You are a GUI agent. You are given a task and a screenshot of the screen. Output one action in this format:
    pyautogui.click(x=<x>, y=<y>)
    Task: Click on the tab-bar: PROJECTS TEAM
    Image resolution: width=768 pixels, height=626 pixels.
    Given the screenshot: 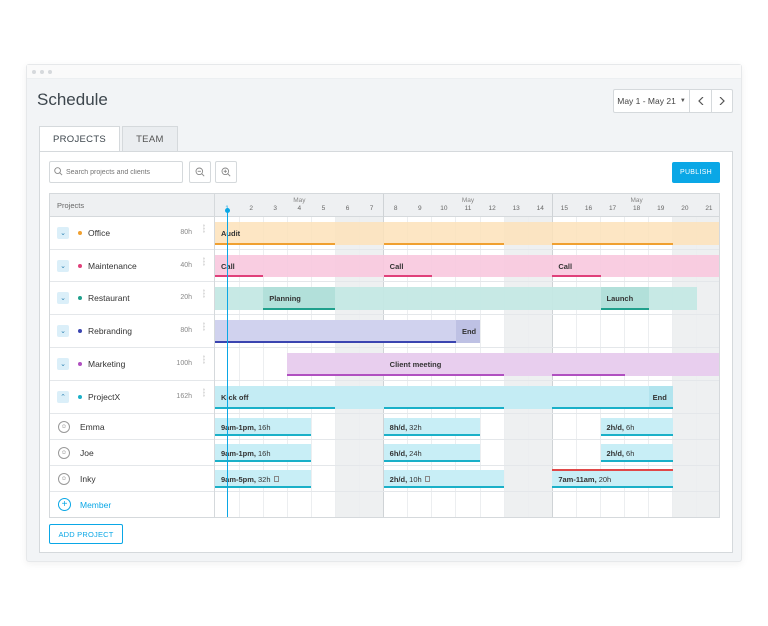 What is the action you would take?
    pyautogui.click(x=108, y=139)
    